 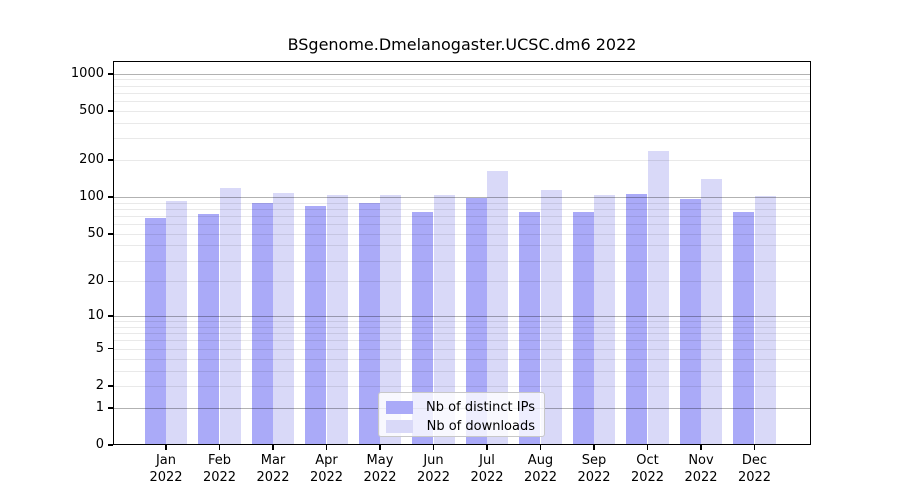 I want to click on y-tick-label-5: 5, so click(x=99, y=348).